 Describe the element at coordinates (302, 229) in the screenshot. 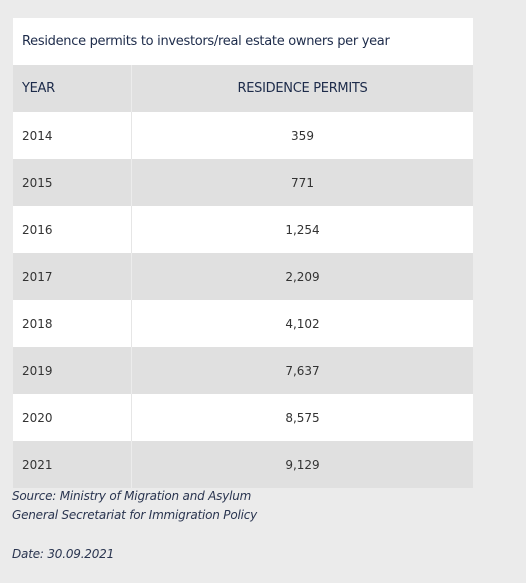

I see `table-cell: 1,254` at that location.